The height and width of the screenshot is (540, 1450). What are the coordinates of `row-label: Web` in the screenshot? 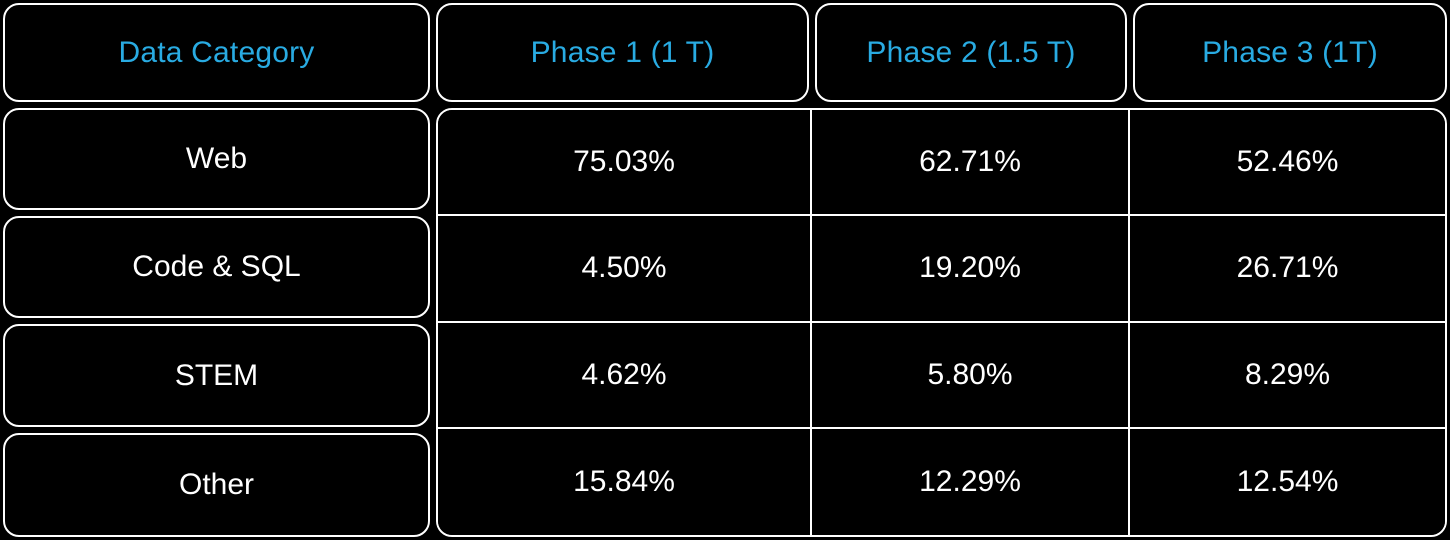 It's located at (216, 158).